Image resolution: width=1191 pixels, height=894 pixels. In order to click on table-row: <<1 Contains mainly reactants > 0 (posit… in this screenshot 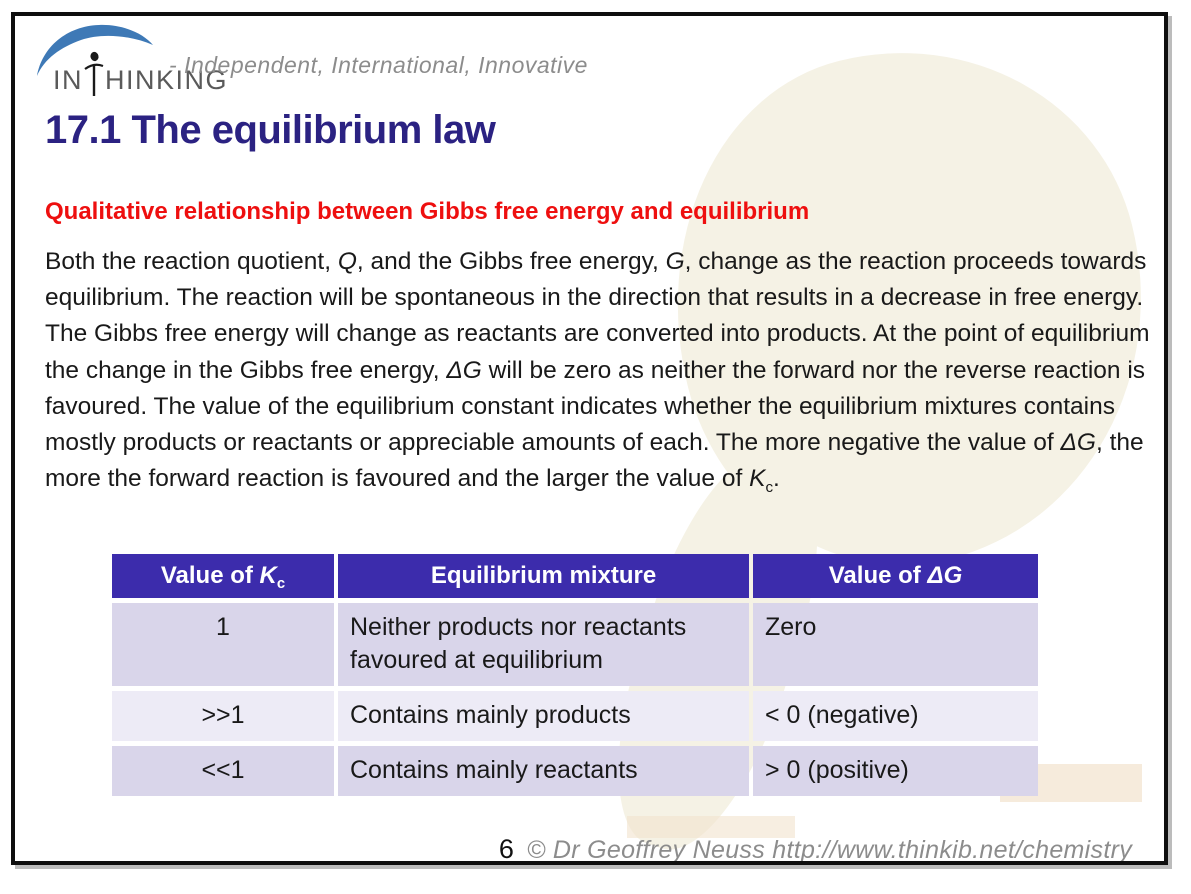, I will do `click(575, 771)`.